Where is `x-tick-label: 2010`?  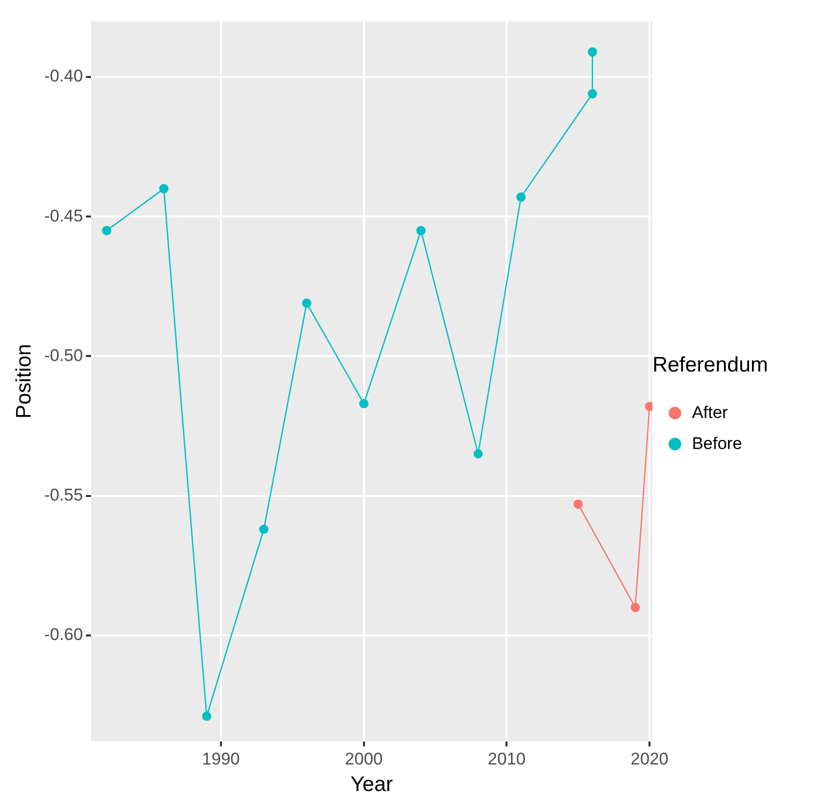
x-tick-label: 2010 is located at coordinates (507, 758).